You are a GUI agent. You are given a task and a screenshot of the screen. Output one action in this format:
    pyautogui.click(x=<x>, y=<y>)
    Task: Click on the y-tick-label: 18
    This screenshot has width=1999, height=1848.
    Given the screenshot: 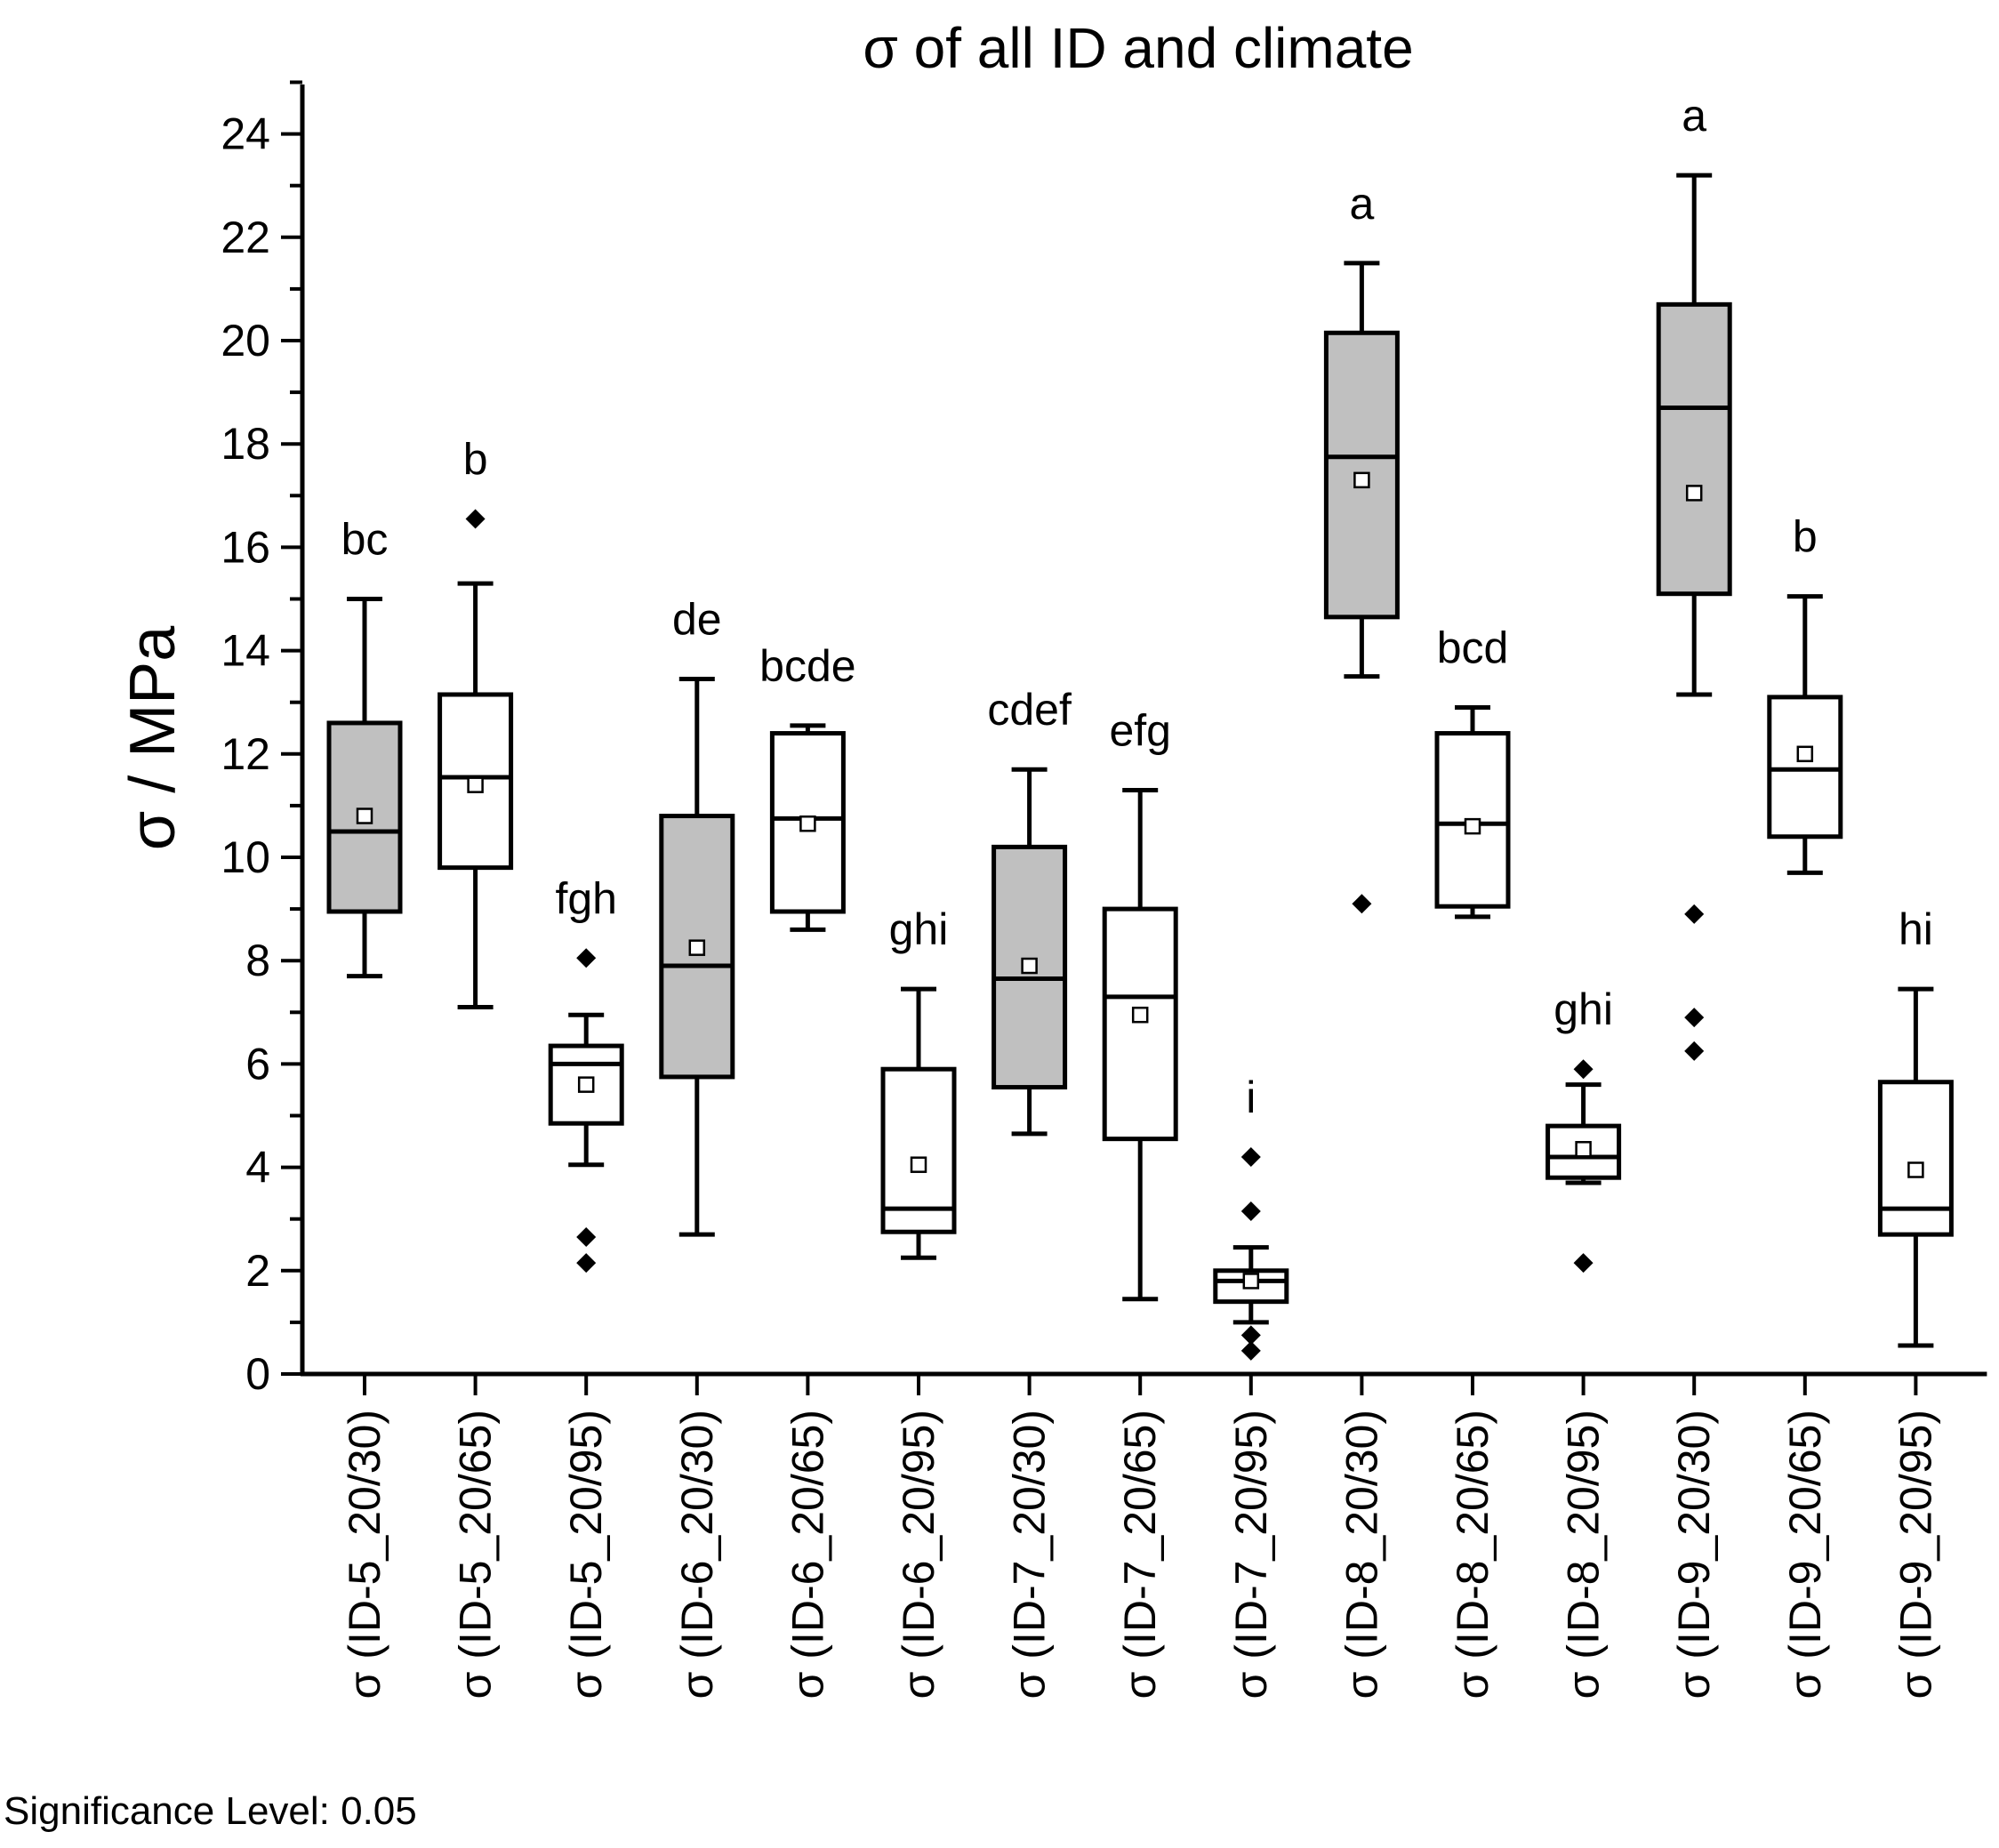 What is the action you would take?
    pyautogui.click(x=245, y=444)
    